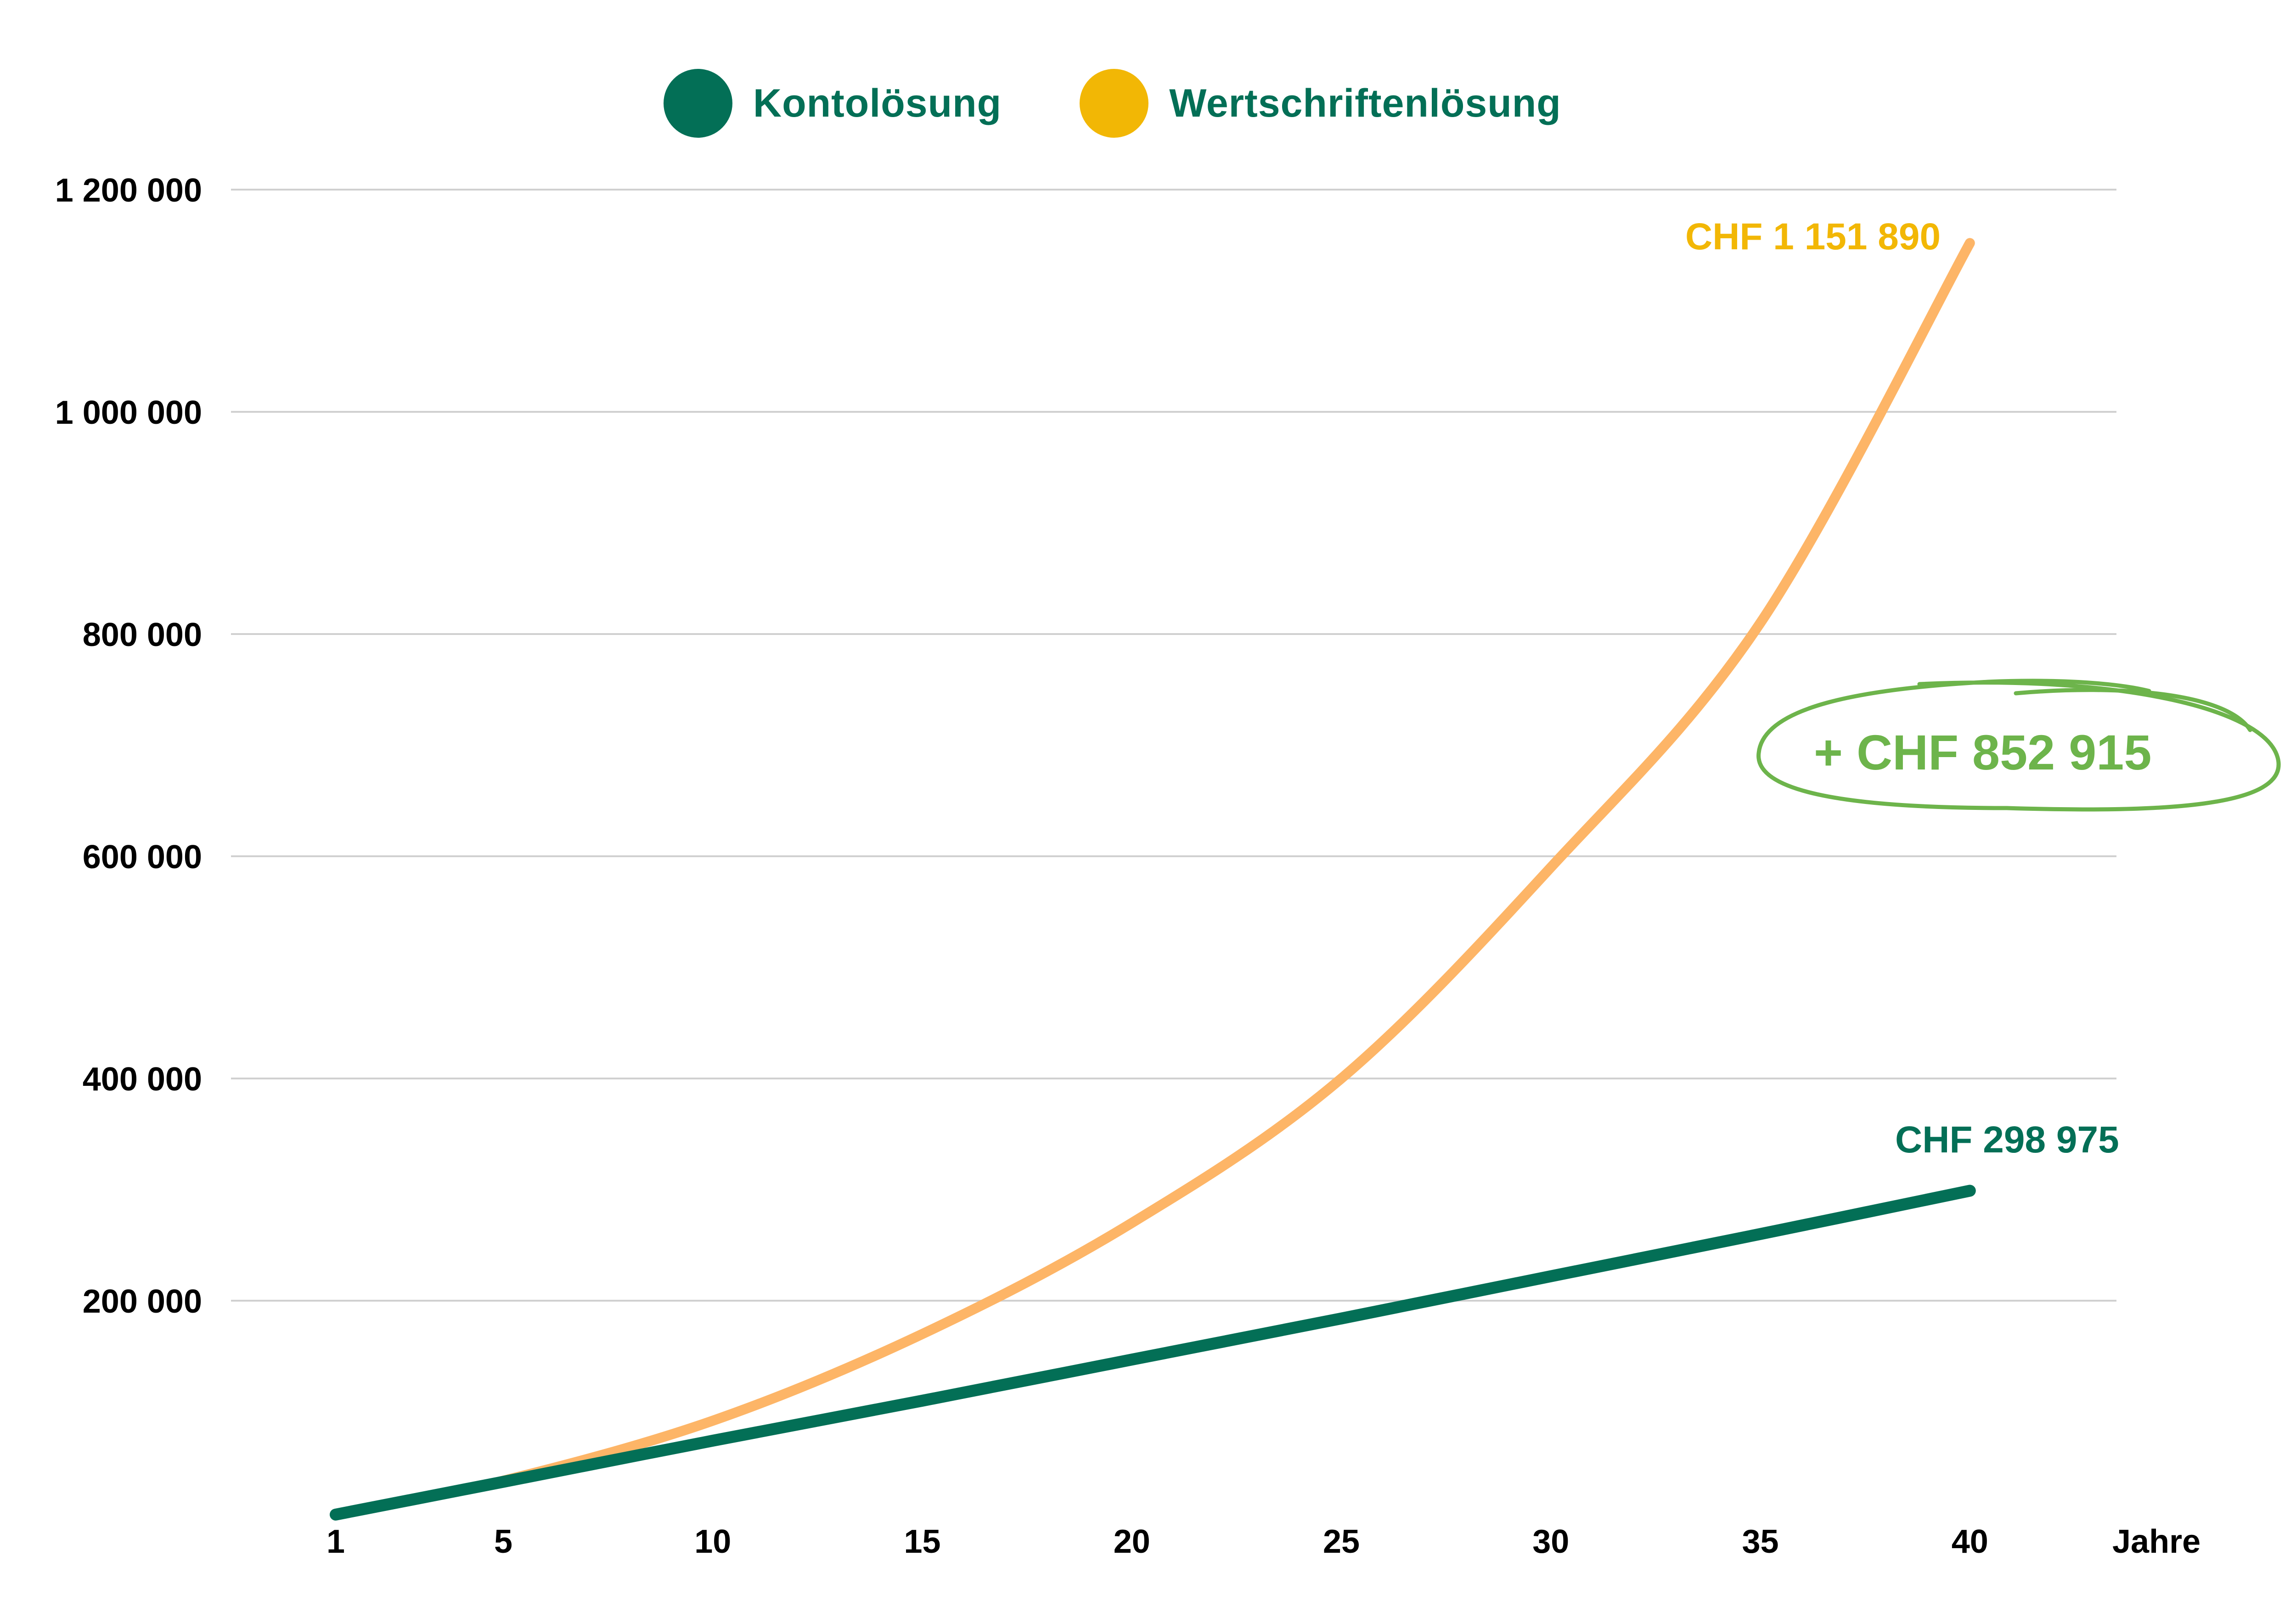 The height and width of the screenshot is (1623, 2296). I want to click on x-tick-label: 30, so click(1550, 1541).